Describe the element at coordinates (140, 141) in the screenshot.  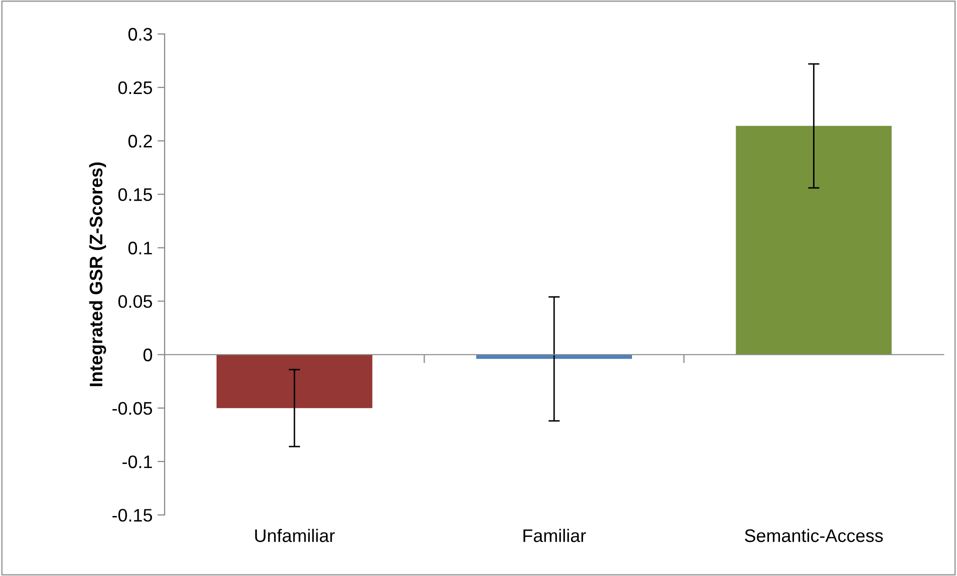
I see `y-tick-label: 0.2` at that location.